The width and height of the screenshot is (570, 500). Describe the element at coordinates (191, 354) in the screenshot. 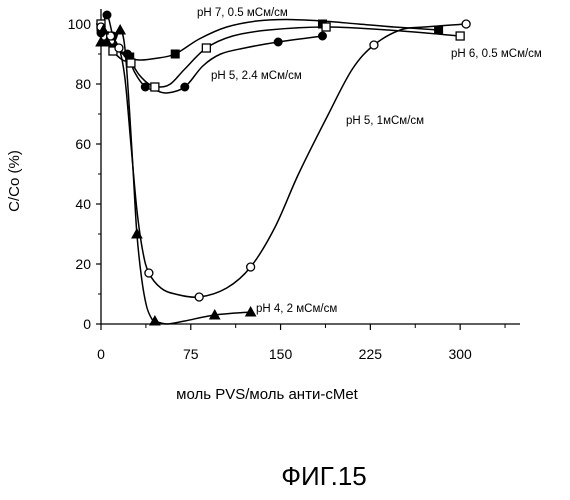

I see `x-tick-label: 75` at that location.